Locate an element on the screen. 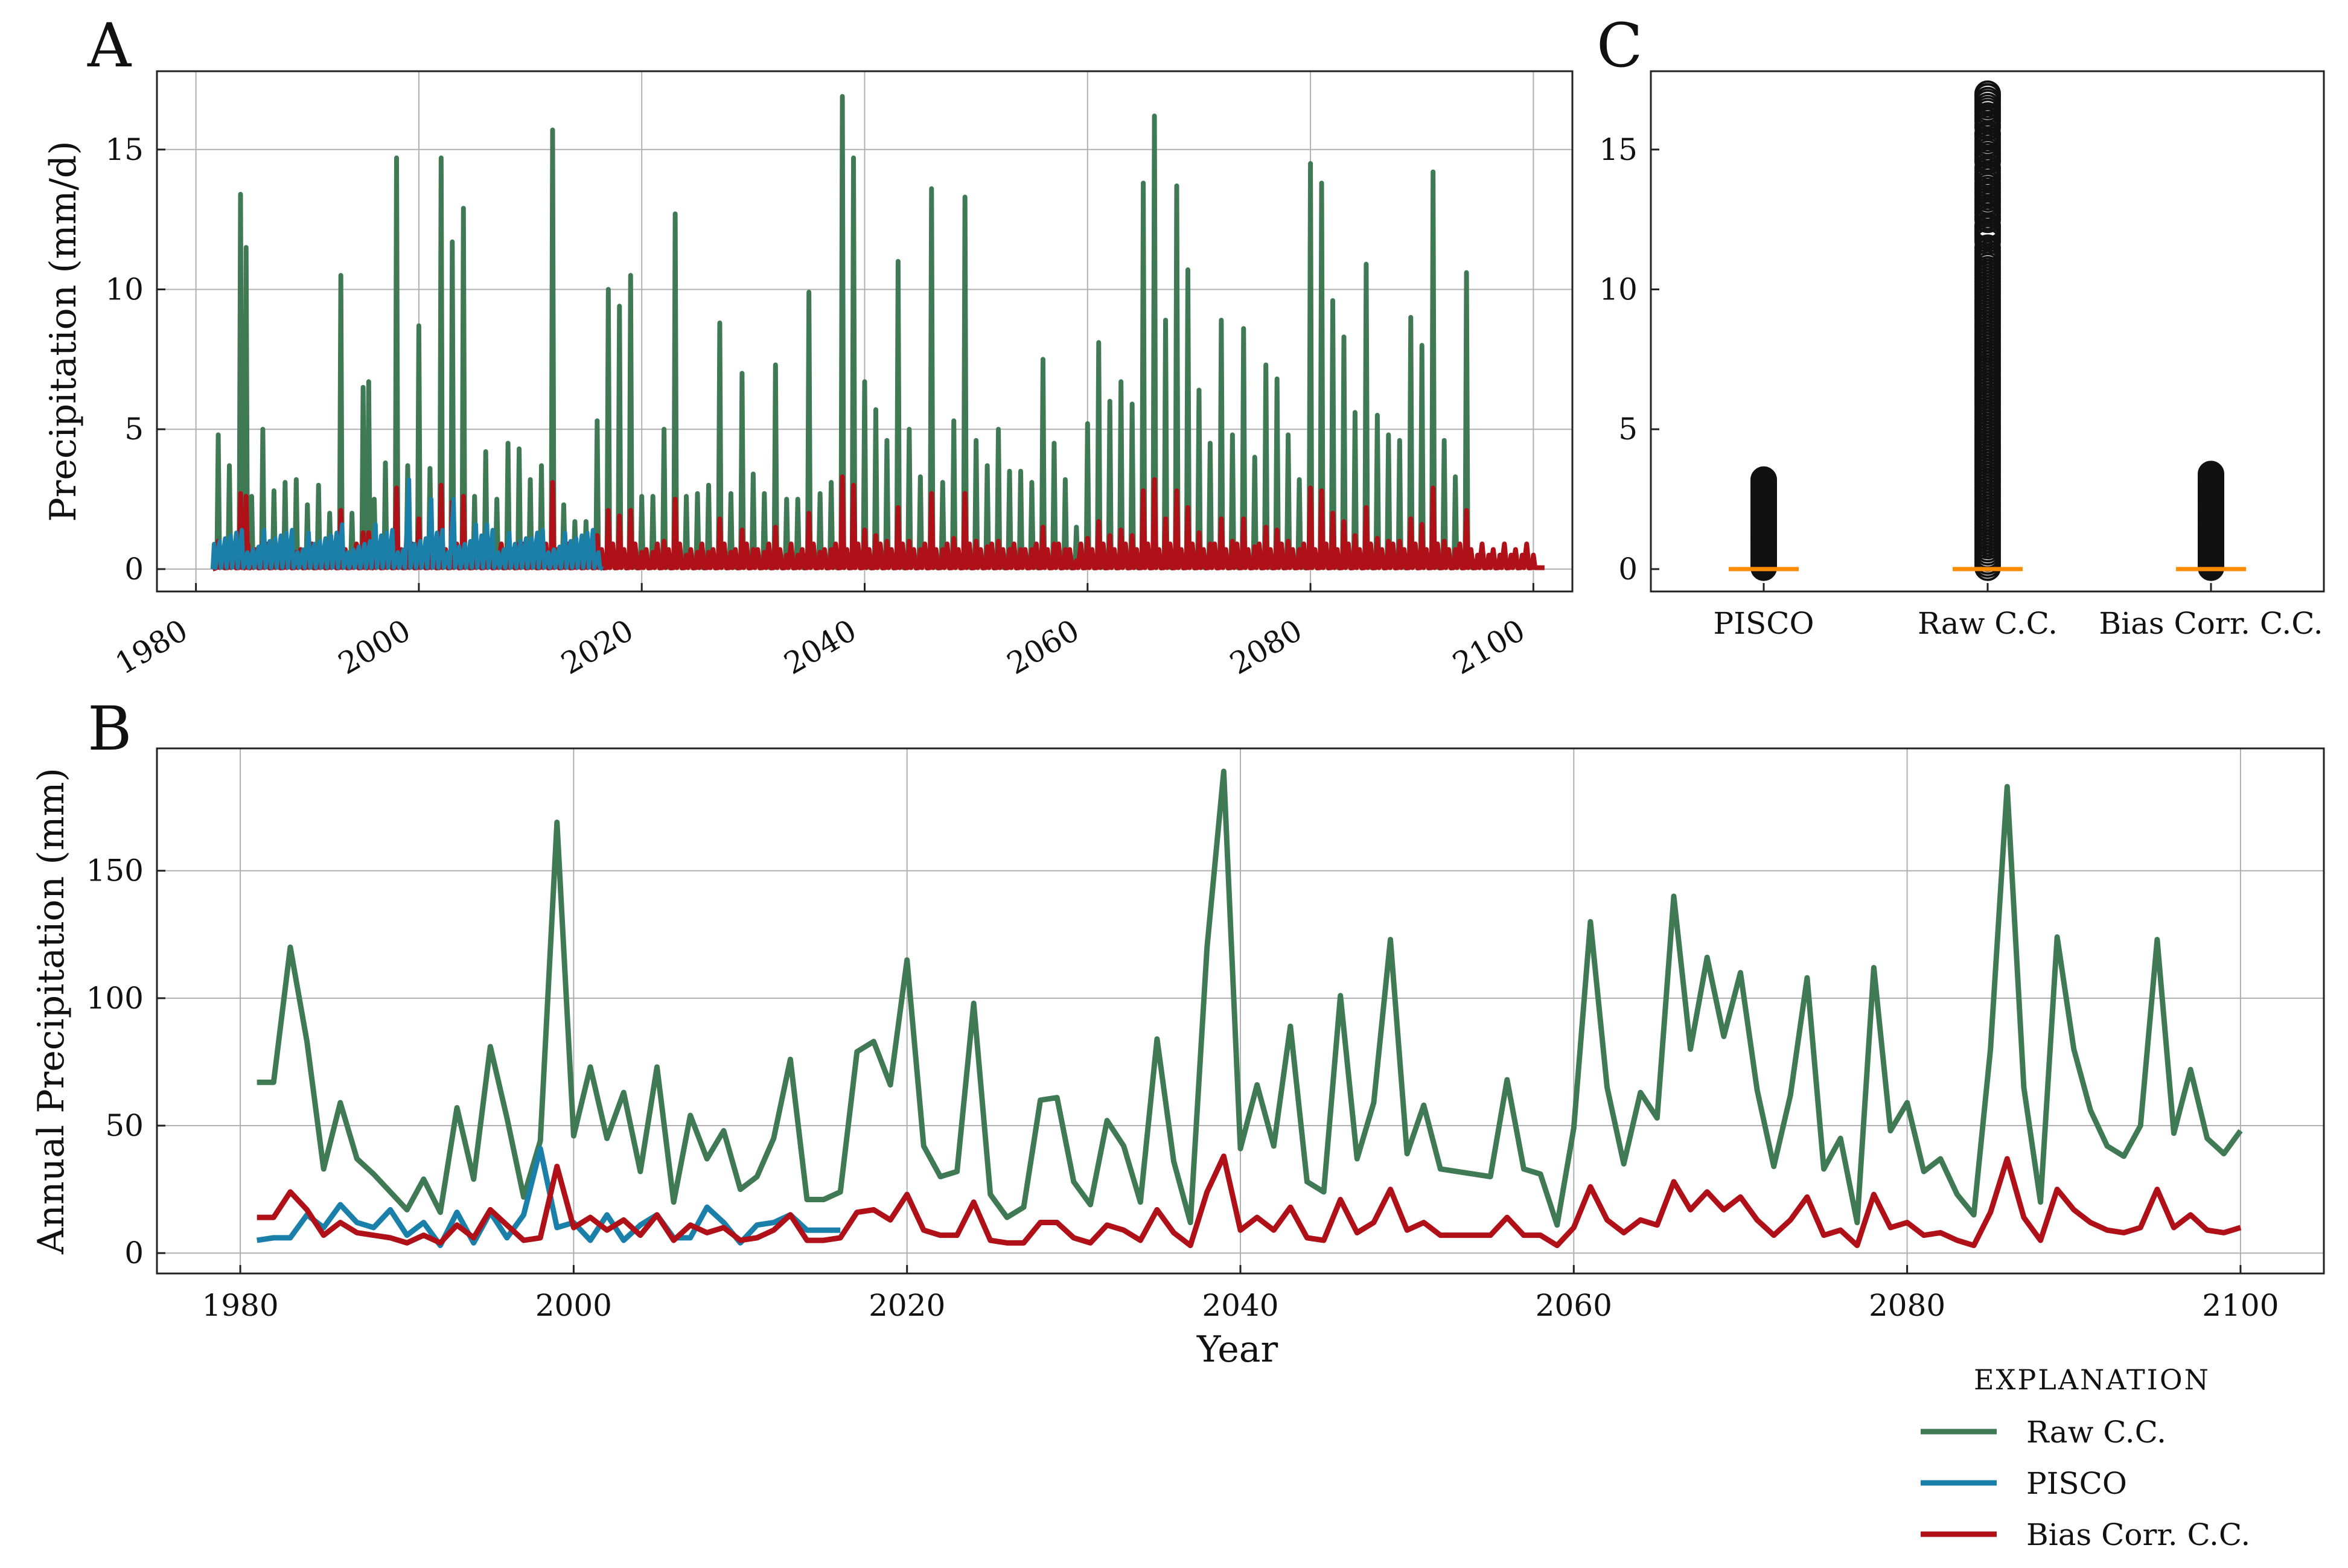  panel-a-y-tick-label: 10 is located at coordinates (124, 289).